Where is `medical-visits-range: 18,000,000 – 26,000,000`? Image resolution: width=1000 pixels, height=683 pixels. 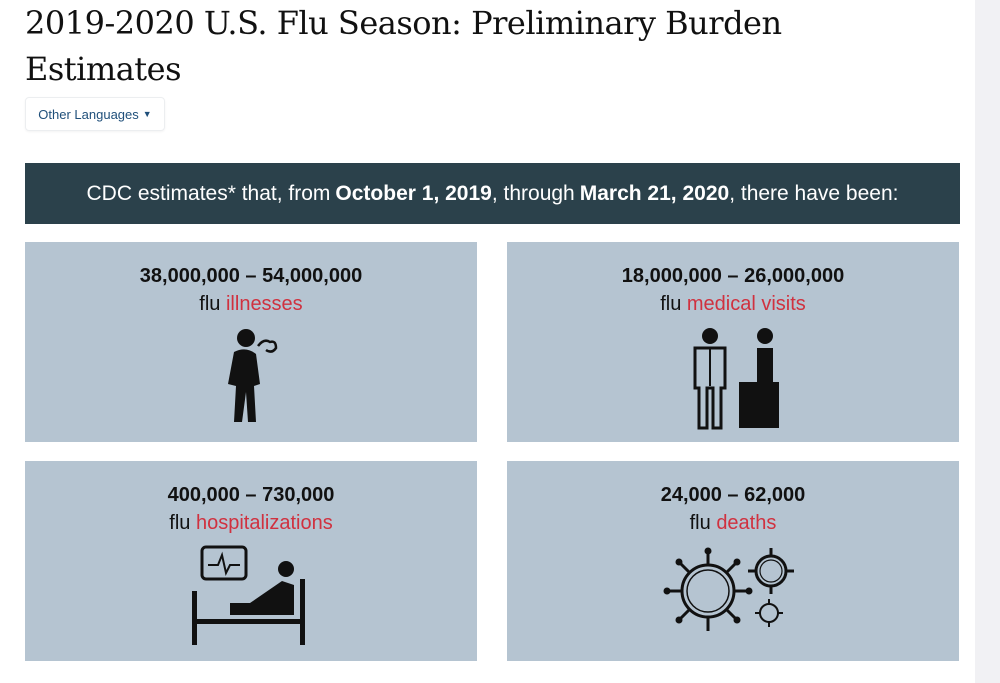
medical-visits-range: 18,000,000 – 26,000,000 is located at coordinates (733, 276).